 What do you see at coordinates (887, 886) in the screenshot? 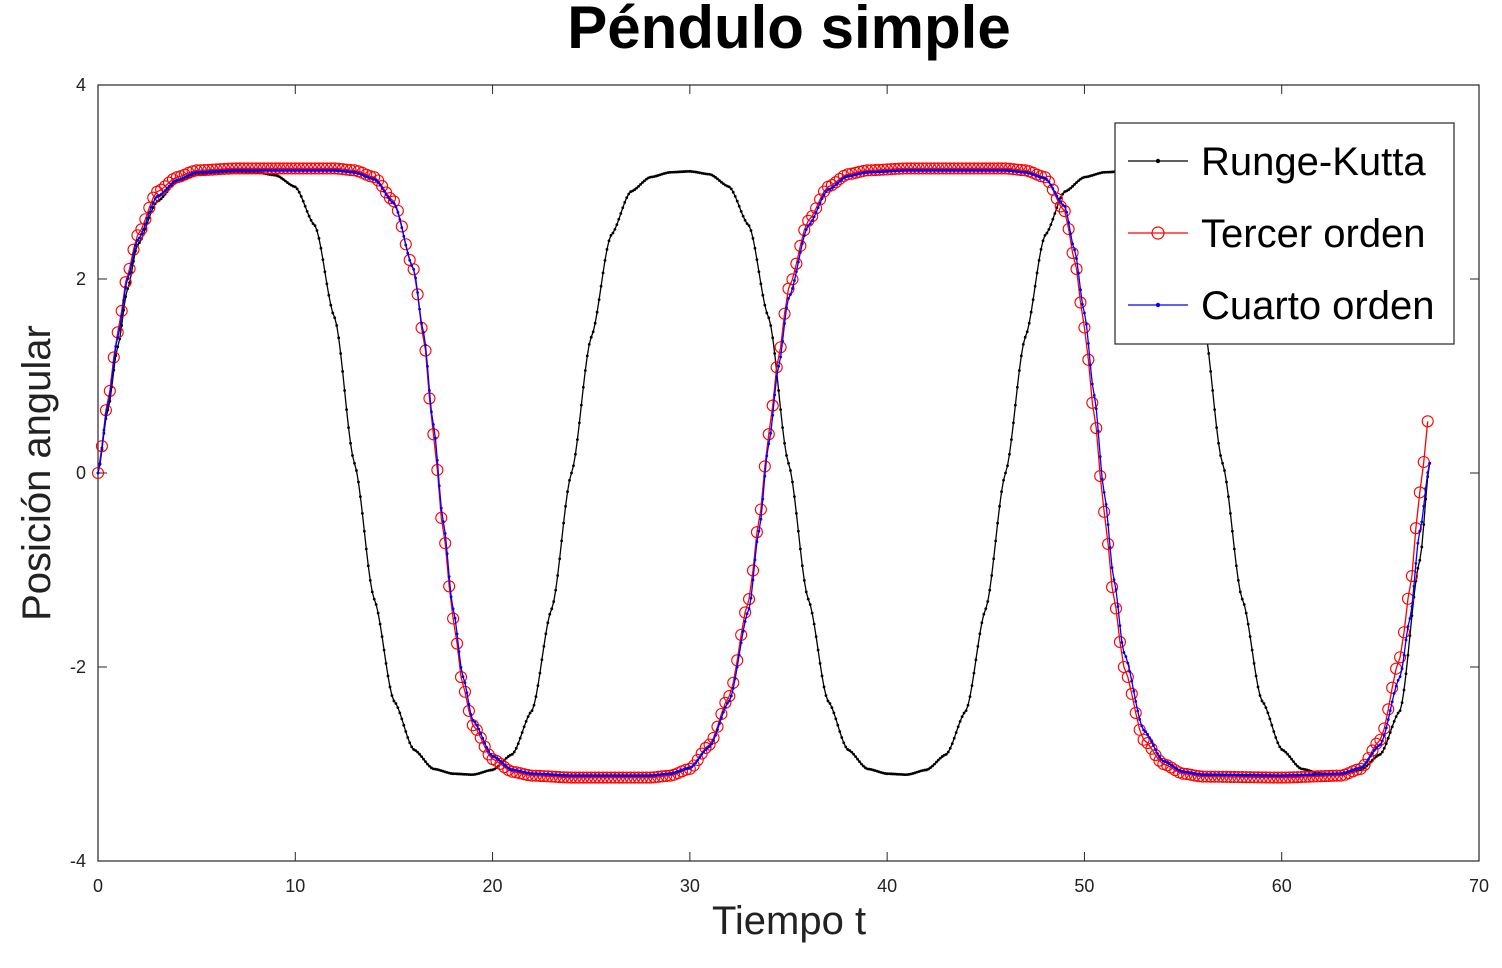
I see `x-tick-label: 40` at bounding box center [887, 886].